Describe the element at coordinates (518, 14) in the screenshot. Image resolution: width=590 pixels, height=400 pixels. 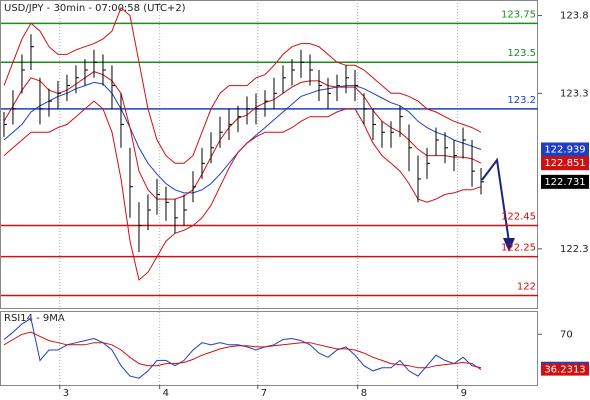
I see `level-label: 123.75` at that location.